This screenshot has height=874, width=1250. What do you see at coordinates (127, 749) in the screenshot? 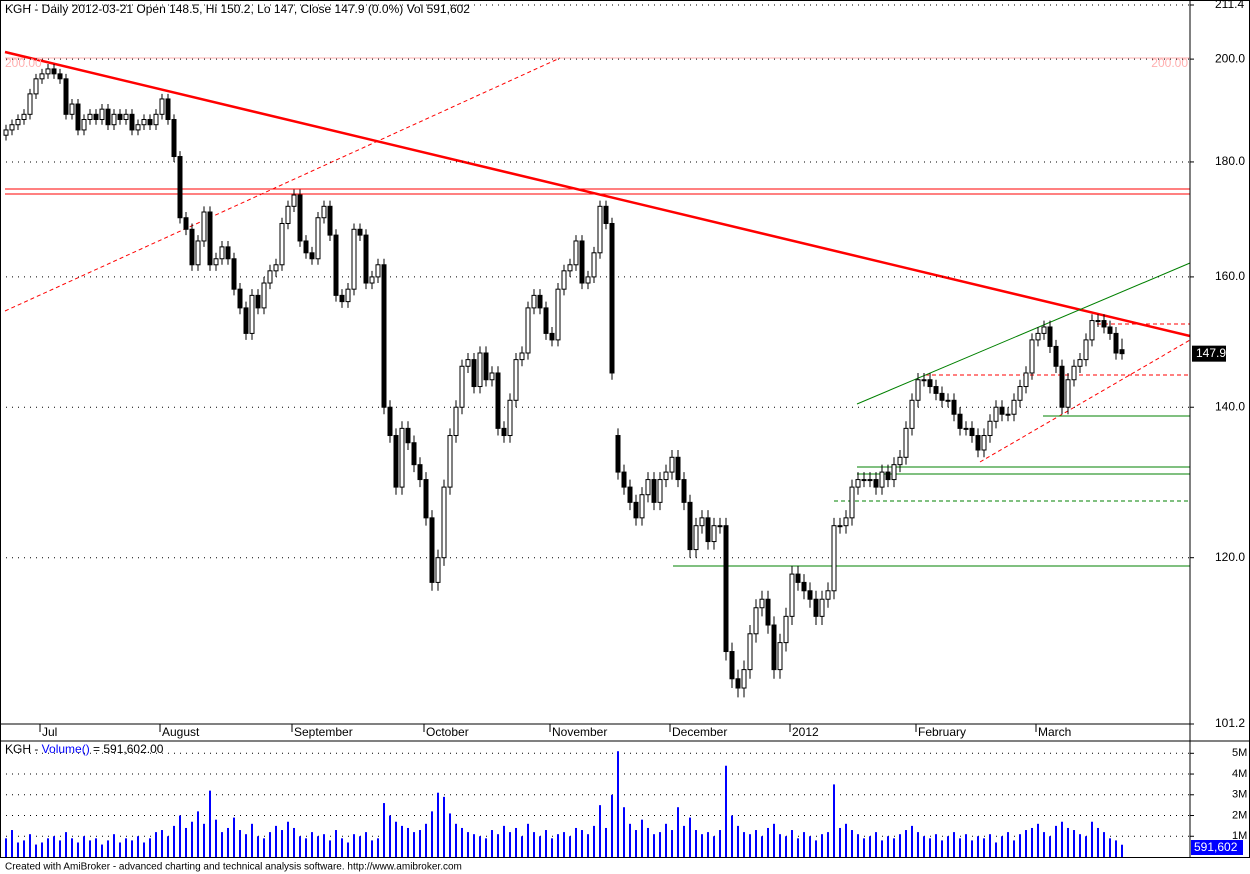
I see `volume-title-part: = 591,602.00` at bounding box center [127, 749].